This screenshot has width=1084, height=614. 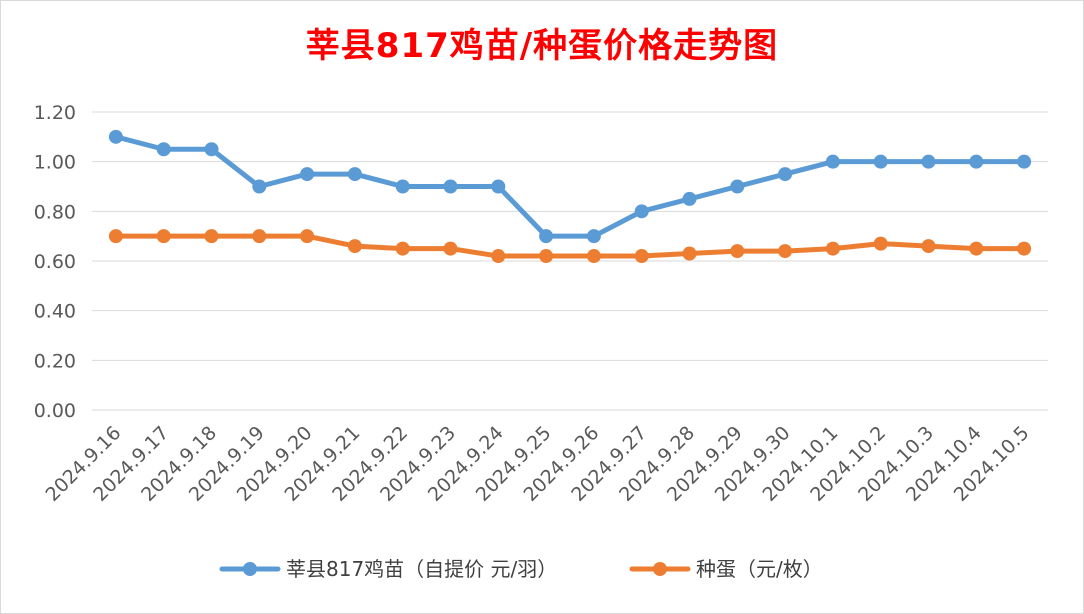 What do you see at coordinates (55, 163) in the screenshot?
I see `y-tick-label: 1.00` at bounding box center [55, 163].